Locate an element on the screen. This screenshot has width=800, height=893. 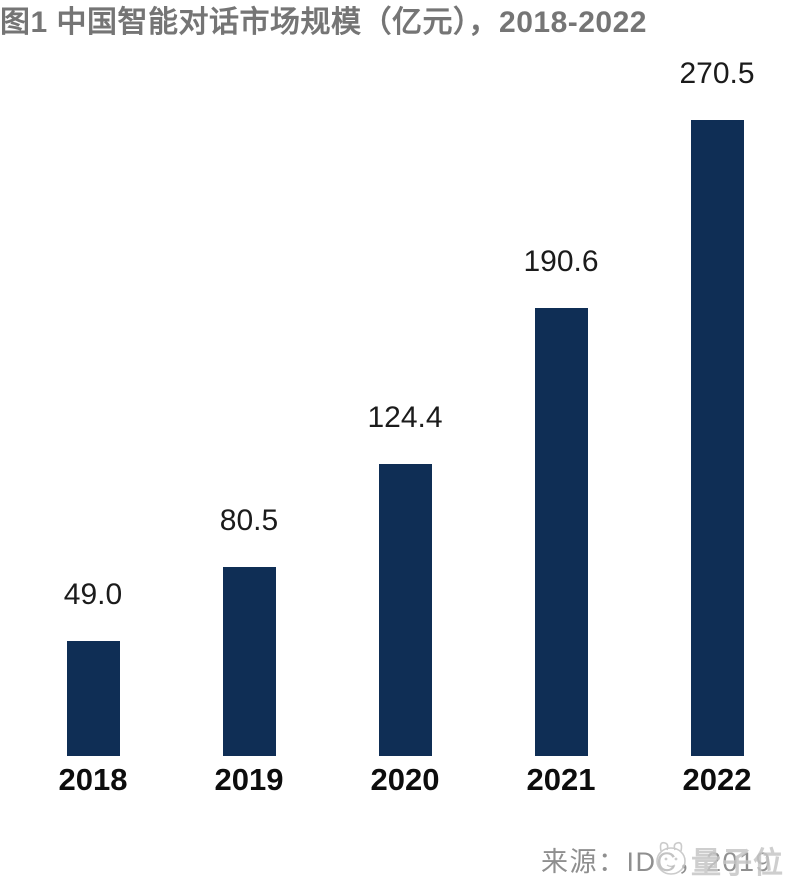
bar-value-label-2022: 270.5 is located at coordinates (717, 73).